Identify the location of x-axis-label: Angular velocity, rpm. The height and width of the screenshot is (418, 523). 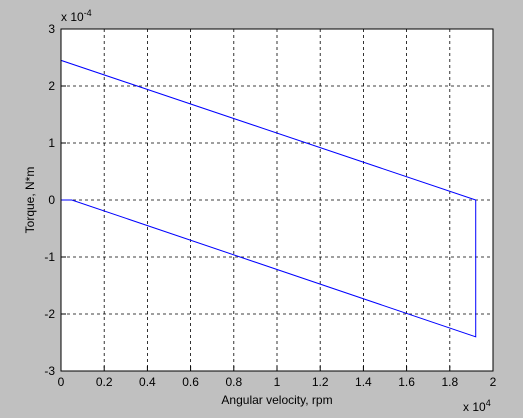
(276, 400).